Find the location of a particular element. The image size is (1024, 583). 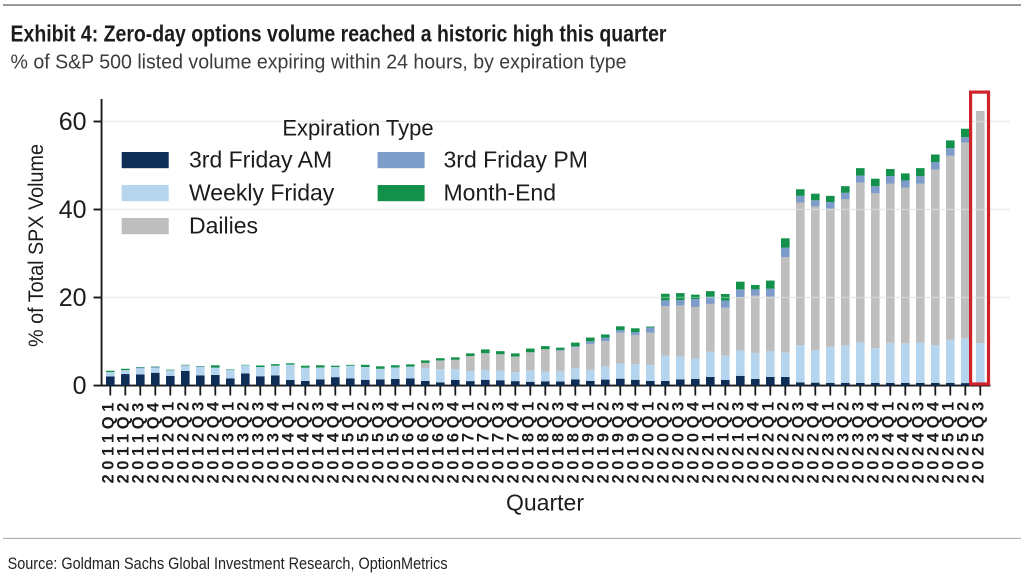

svg-text: 3rd Friday AM is located at coordinates (260, 160).